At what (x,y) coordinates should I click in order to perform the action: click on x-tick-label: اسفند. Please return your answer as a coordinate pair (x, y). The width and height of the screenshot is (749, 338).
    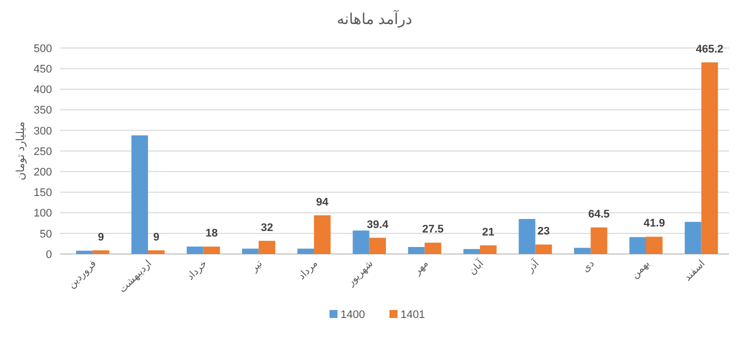
    Looking at the image, I should click on (695, 271).